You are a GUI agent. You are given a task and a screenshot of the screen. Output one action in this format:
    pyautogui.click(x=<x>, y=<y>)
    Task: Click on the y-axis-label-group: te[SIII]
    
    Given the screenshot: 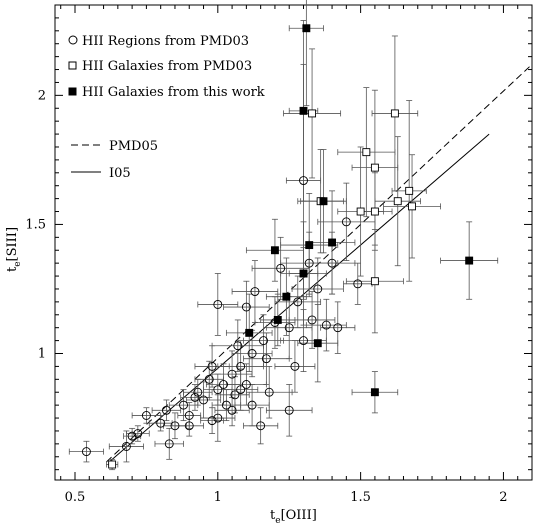 What is the action you would take?
    pyautogui.click(x=14, y=249)
    